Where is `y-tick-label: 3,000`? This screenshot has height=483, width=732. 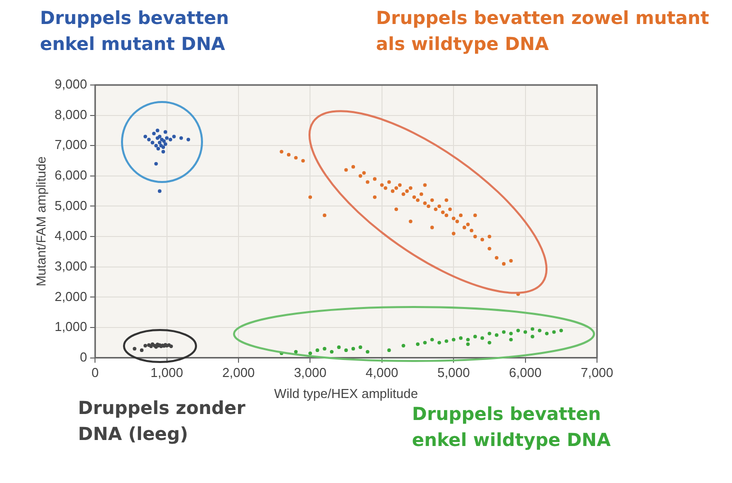
y-tick-label: 3,000 is located at coordinates (71, 266).